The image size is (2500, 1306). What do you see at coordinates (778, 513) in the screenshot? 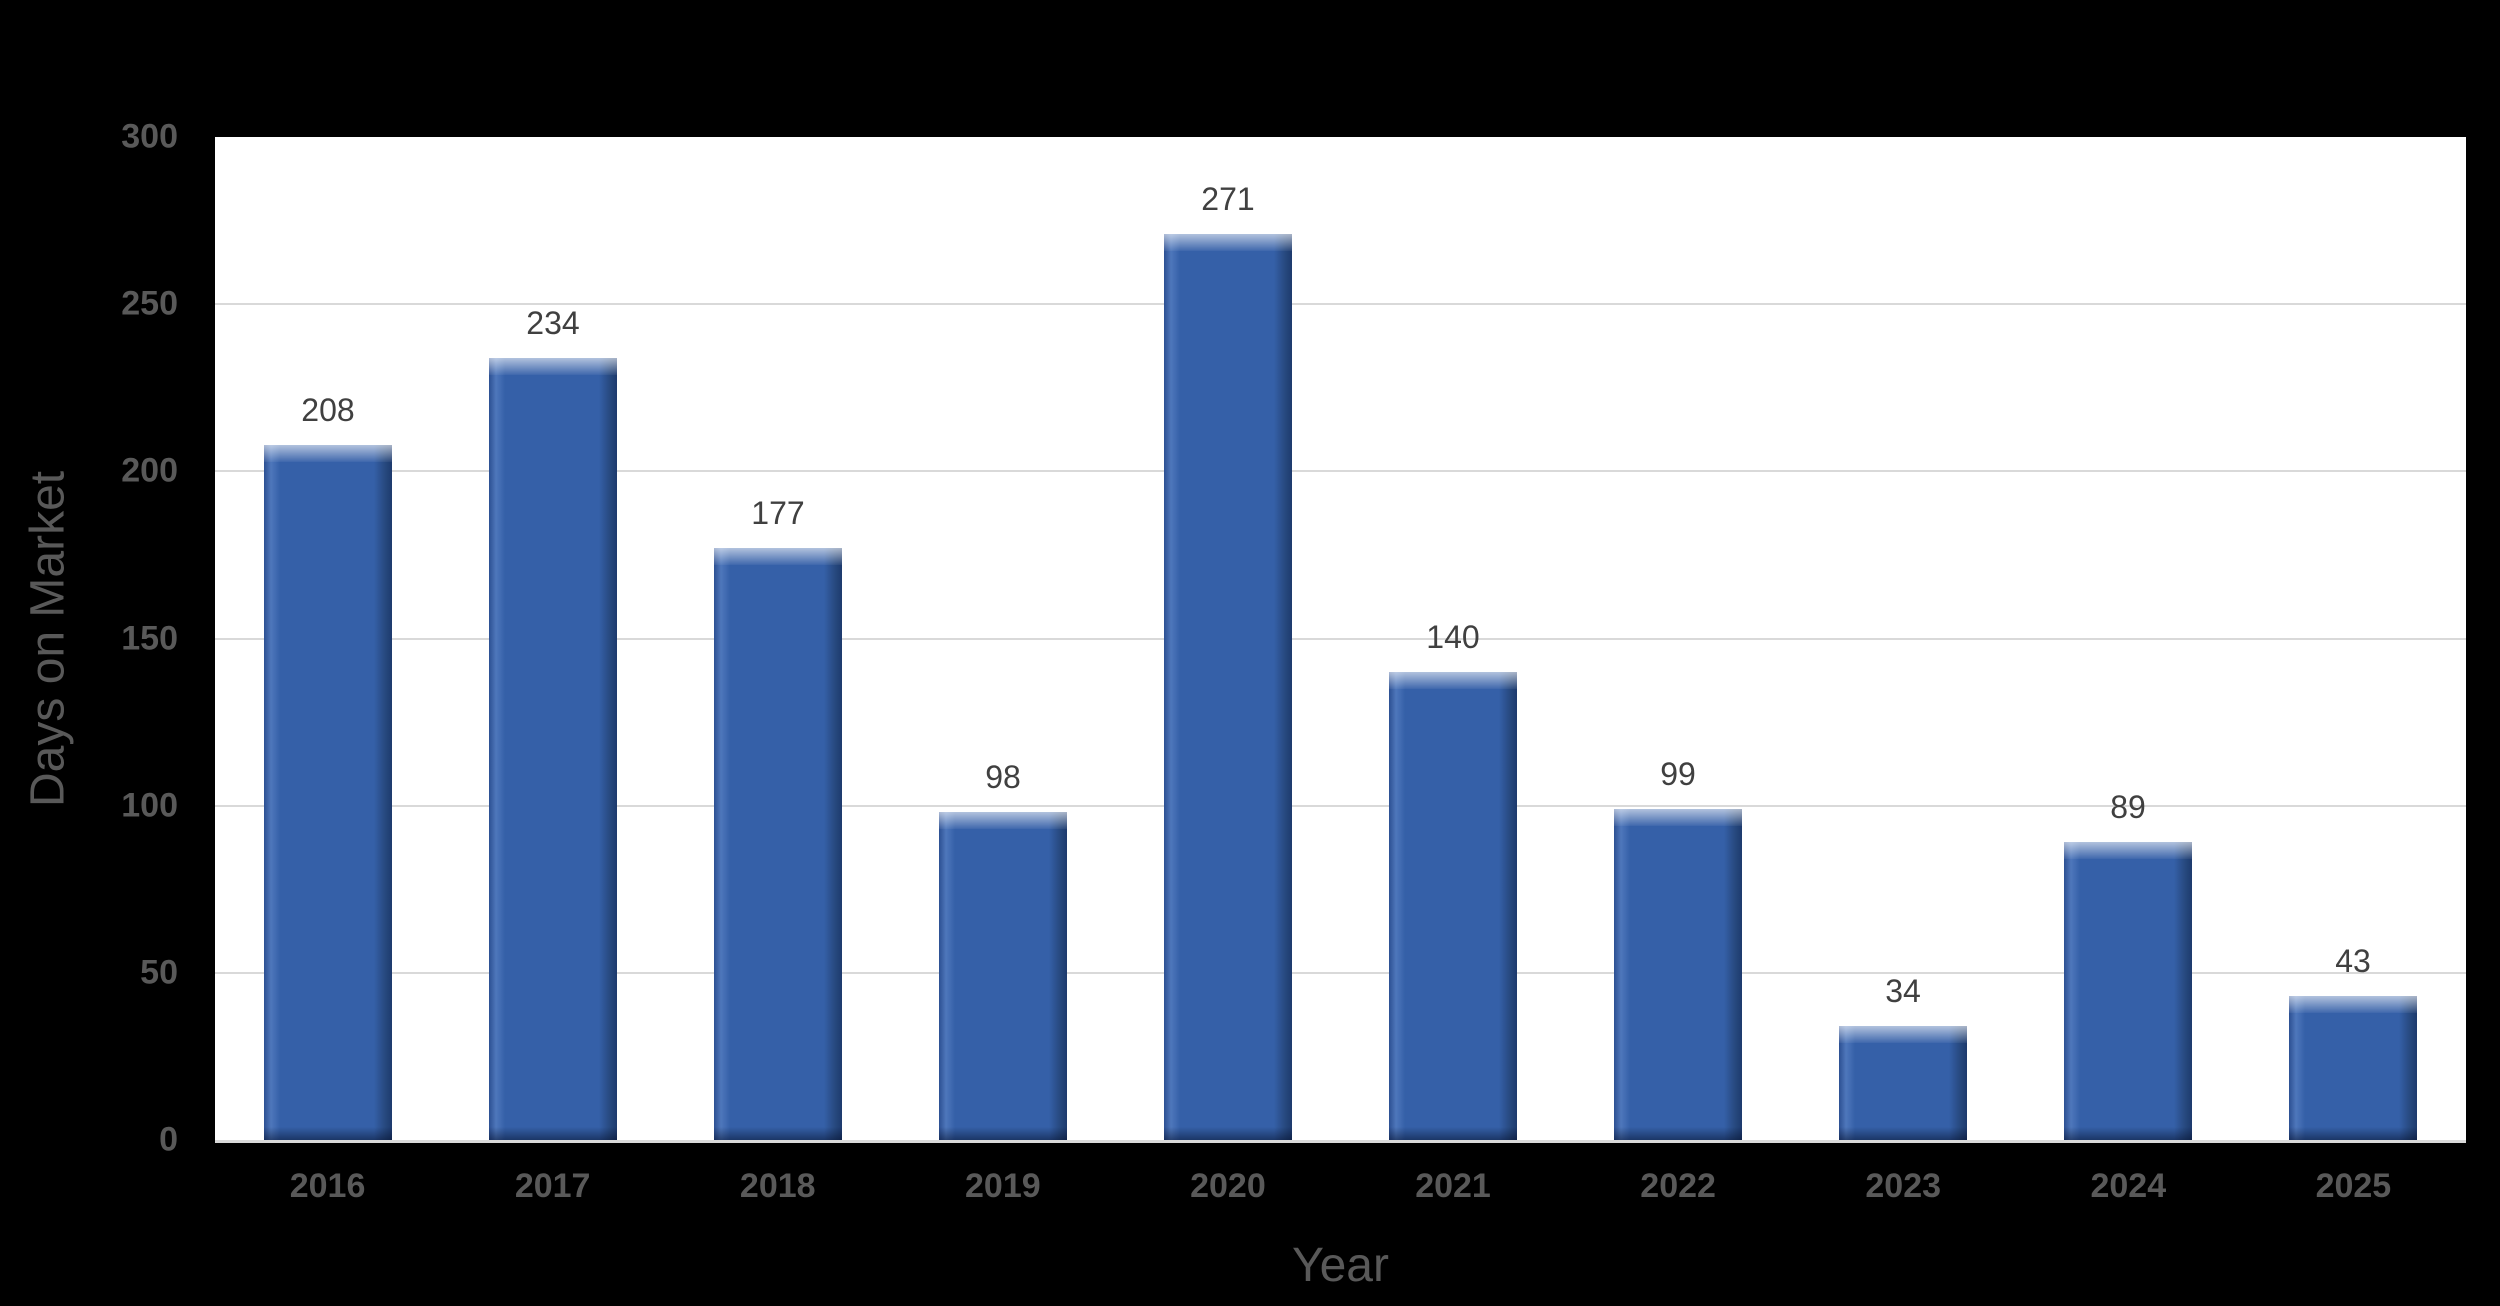
I see `value-label-2018: 177` at bounding box center [778, 513].